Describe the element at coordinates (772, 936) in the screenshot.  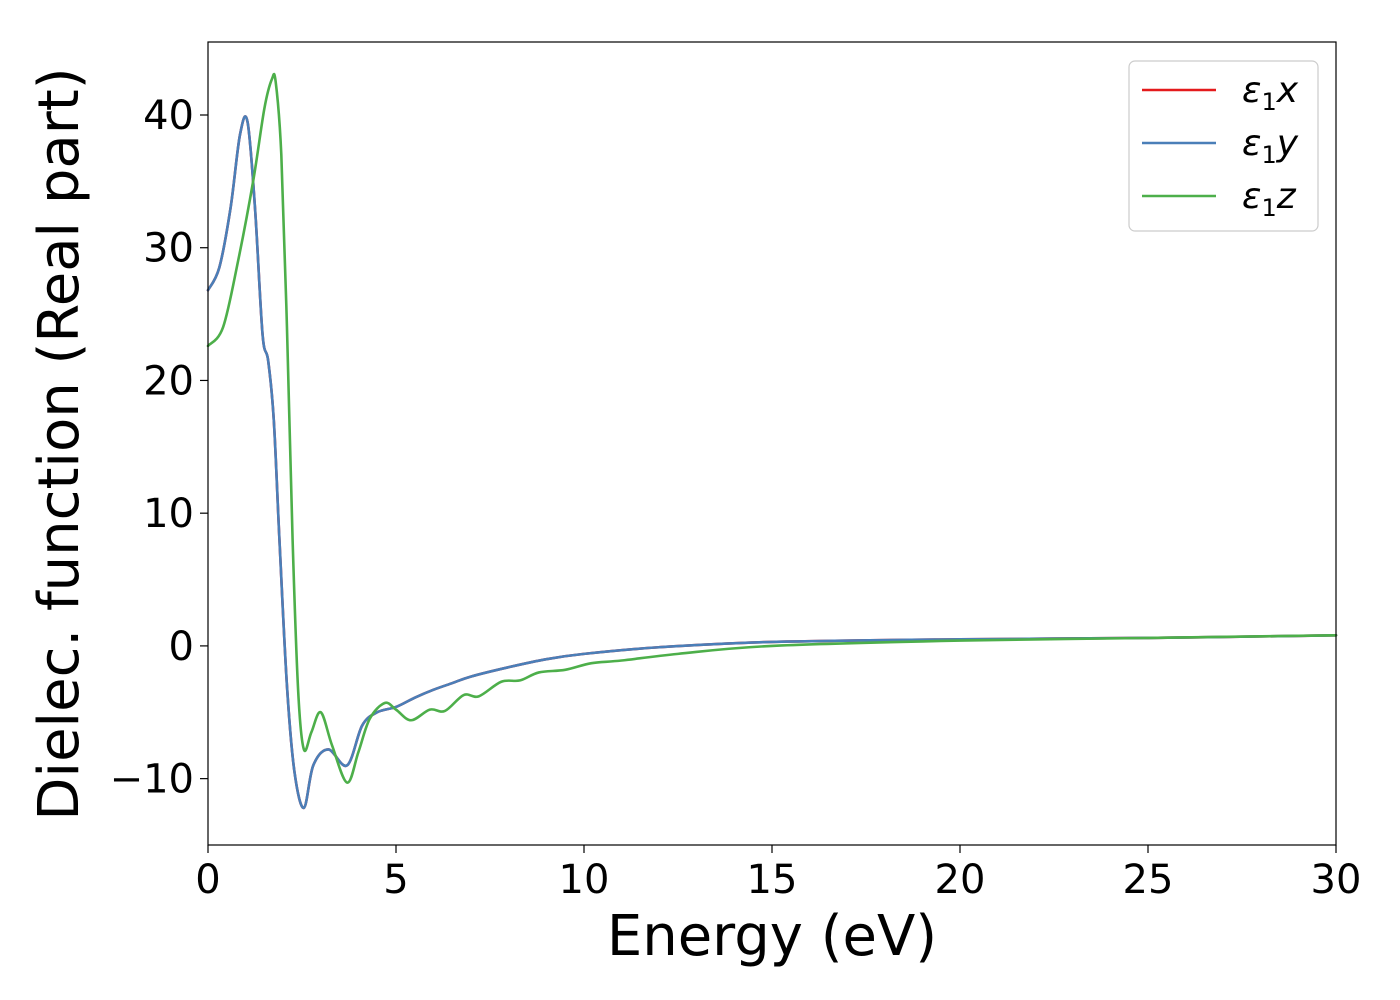
I see `x-axis-label: Energy (eV)` at that location.